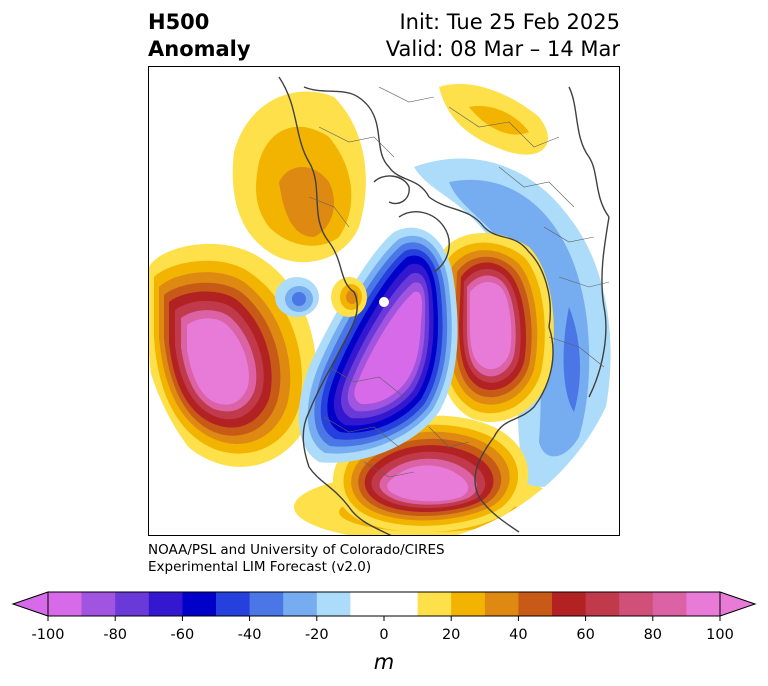 The width and height of the screenshot is (768, 686). I want to click on valid-range-label: Valid: 08 Mar – 14 Mar, so click(502, 49).